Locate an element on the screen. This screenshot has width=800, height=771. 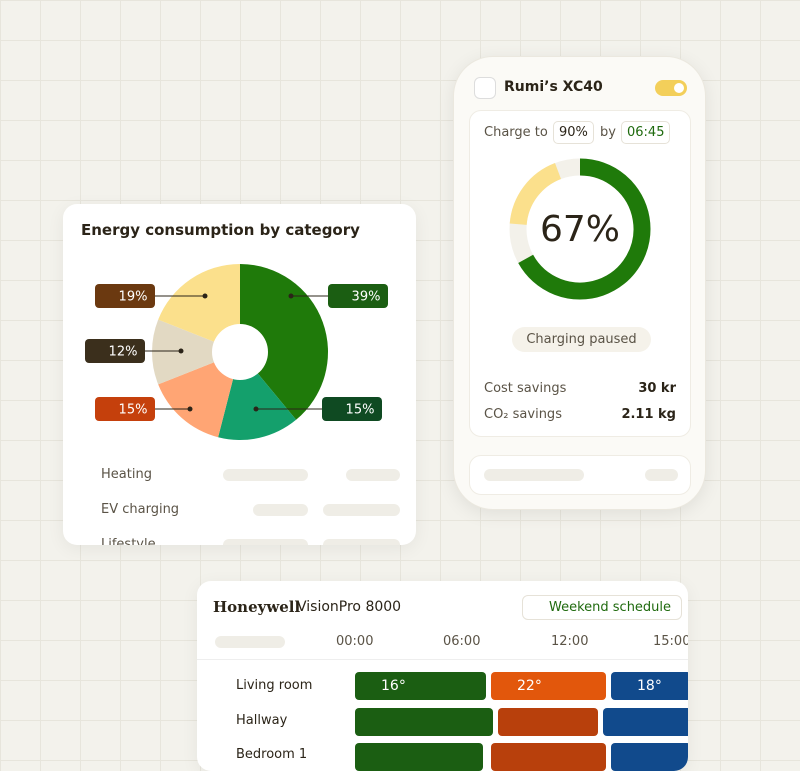
time-label: 12:00 is located at coordinates (570, 641).